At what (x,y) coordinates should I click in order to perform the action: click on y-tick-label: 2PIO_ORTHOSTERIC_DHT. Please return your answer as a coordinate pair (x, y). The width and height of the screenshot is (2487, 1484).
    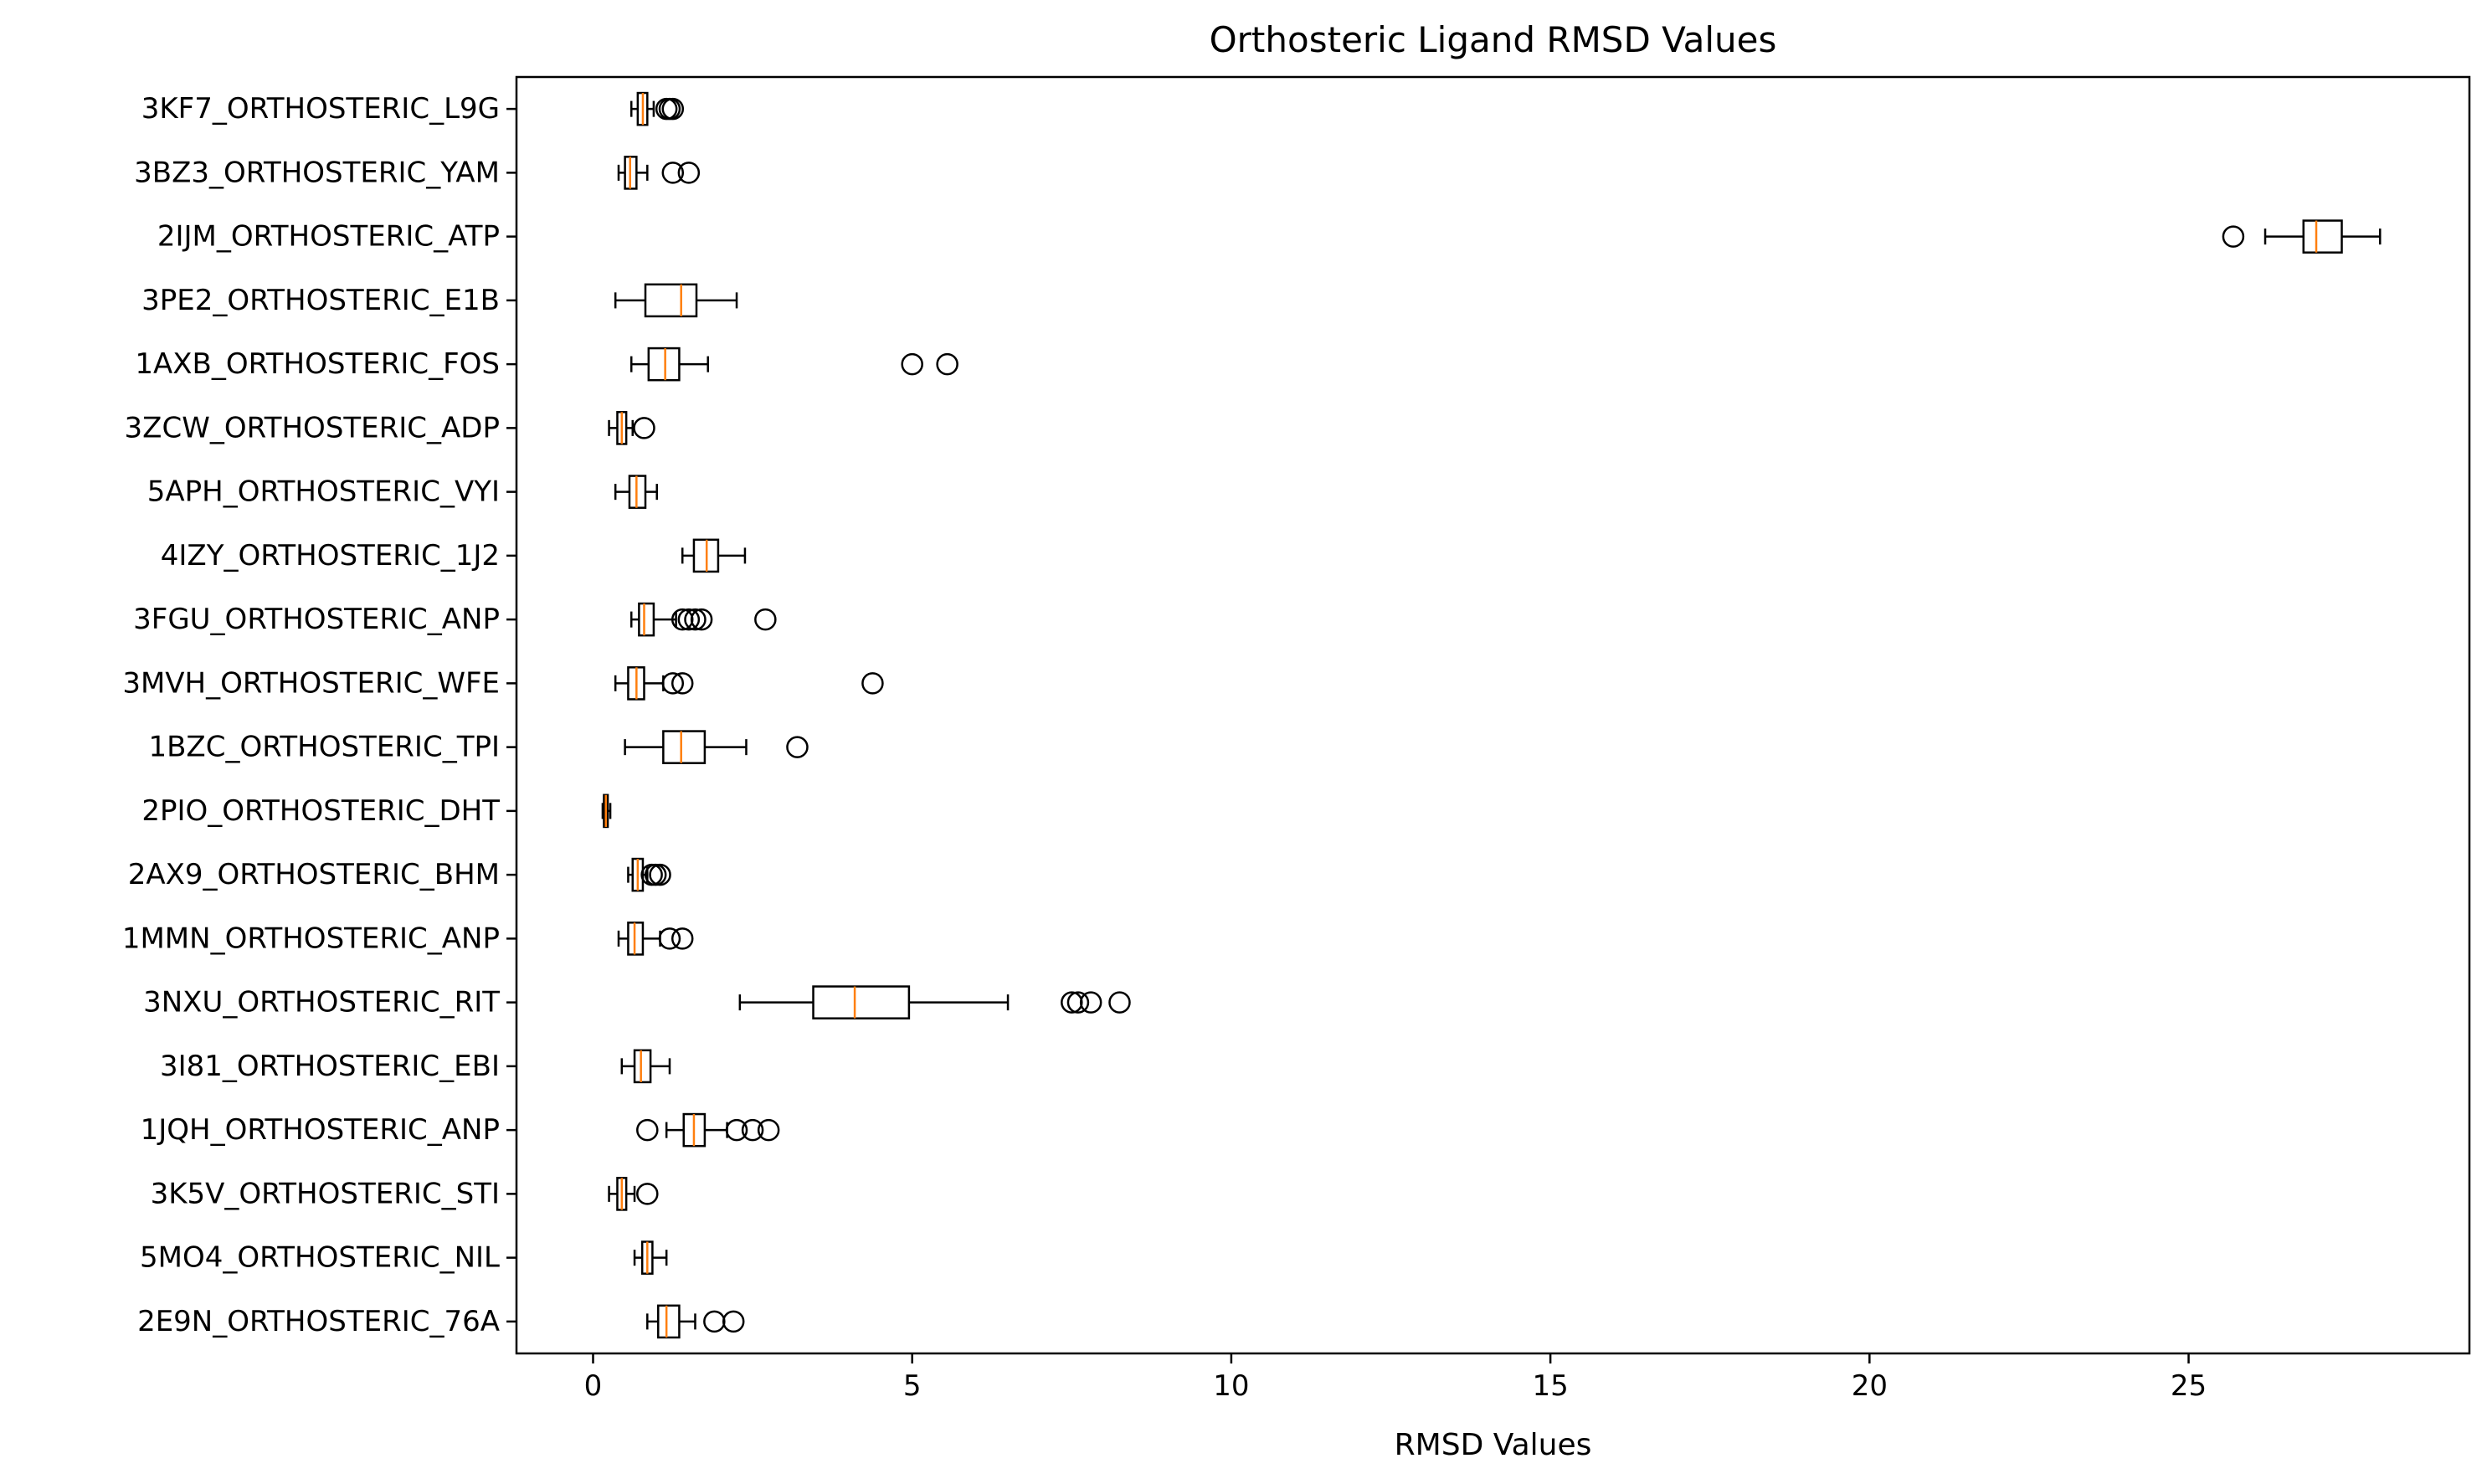
    Looking at the image, I should click on (320, 811).